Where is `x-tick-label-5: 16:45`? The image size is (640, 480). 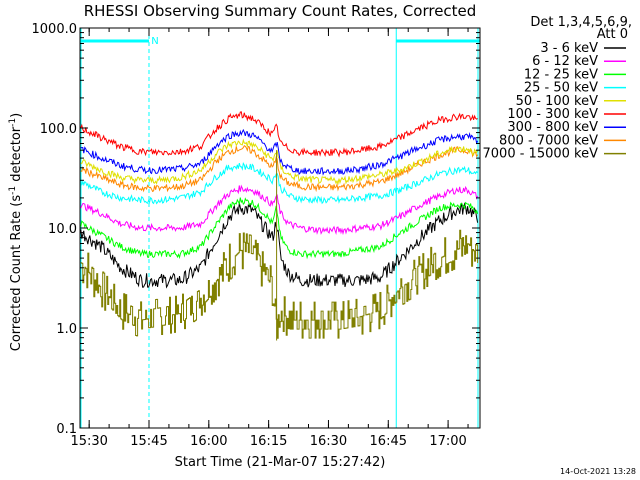
x-tick-label-5: 16:45 is located at coordinates (388, 441).